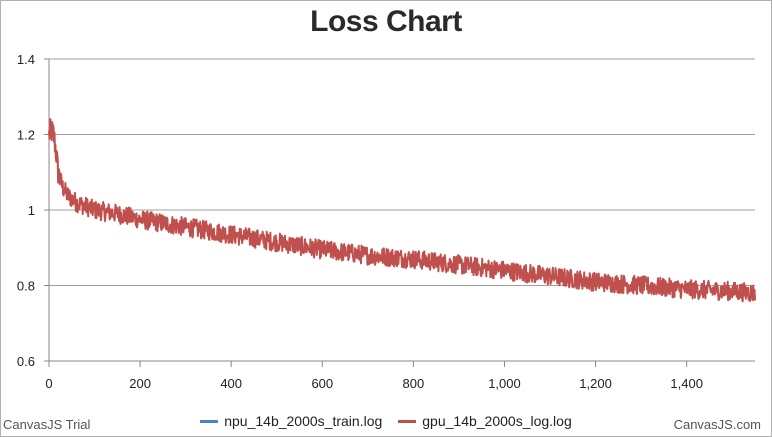 The image size is (772, 437). What do you see at coordinates (47, 424) in the screenshot?
I see `watermark-trial: CanvasJS Trial` at bounding box center [47, 424].